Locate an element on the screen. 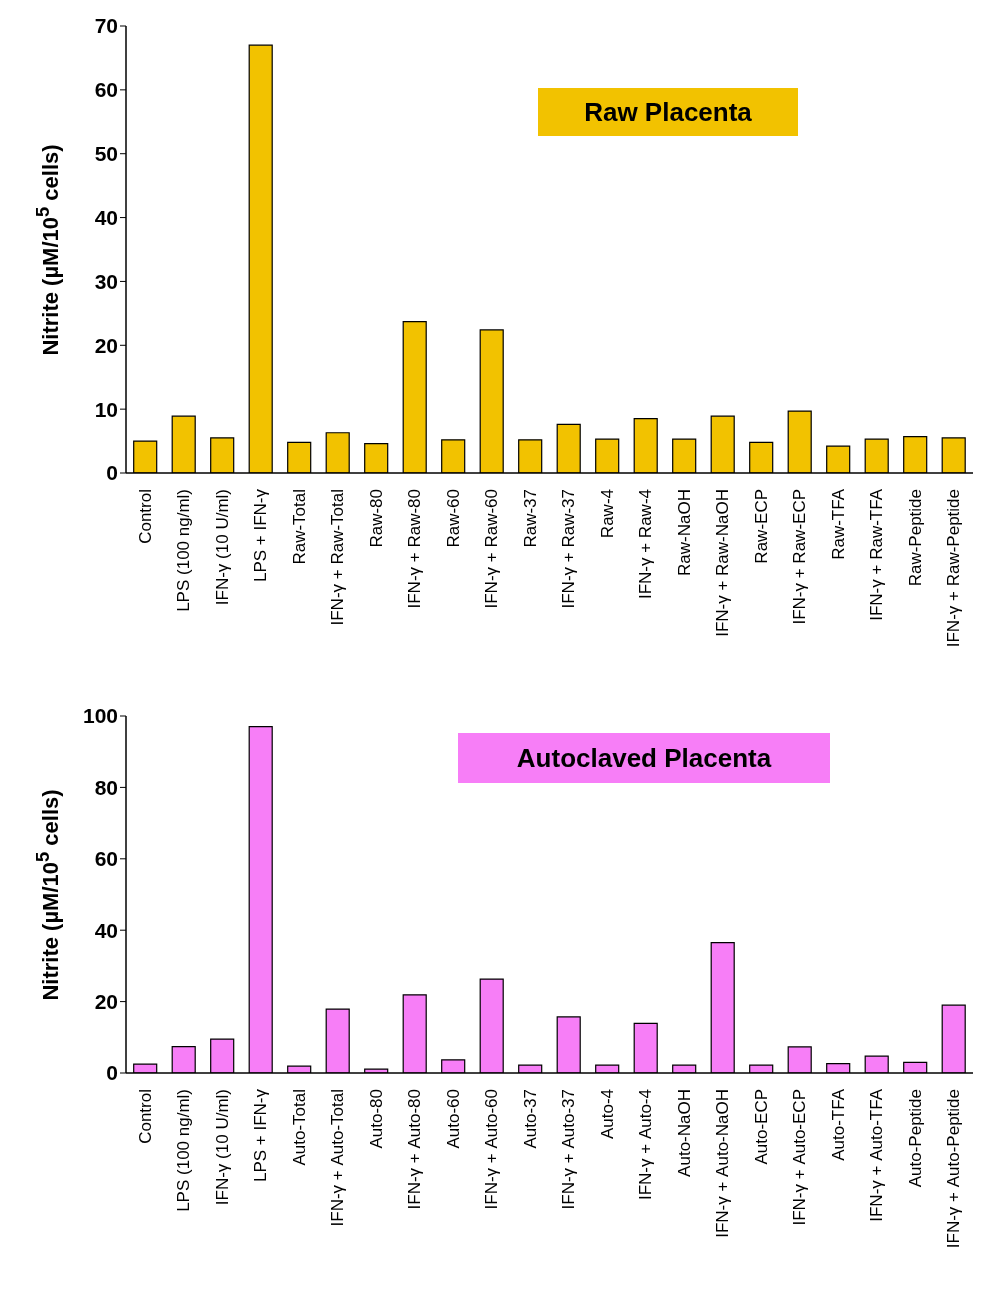 The height and width of the screenshot is (1300, 988). x-tick-label: Raw-60 is located at coordinates (453, 518).